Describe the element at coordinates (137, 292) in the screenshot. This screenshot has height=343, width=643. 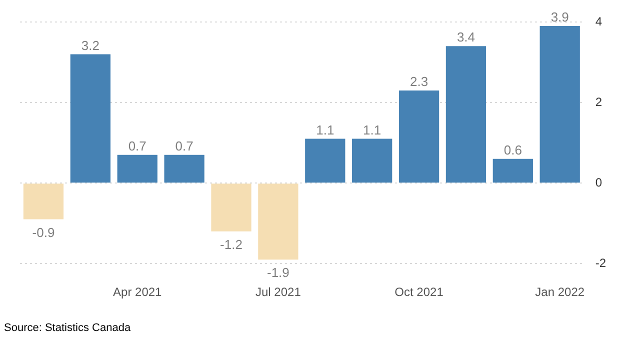
I see `x-tick-label: Apr 2021` at that location.